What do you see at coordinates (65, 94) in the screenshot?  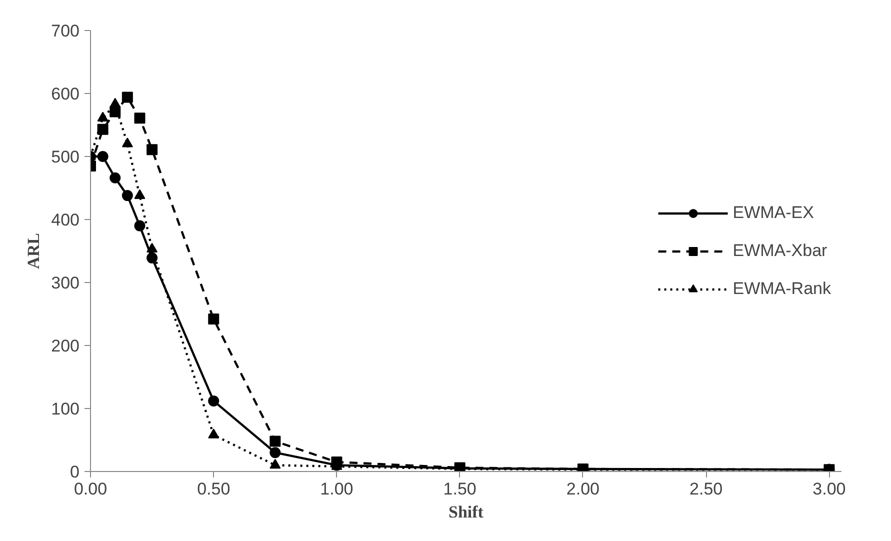 I see `y-tick-label: 600` at bounding box center [65, 94].